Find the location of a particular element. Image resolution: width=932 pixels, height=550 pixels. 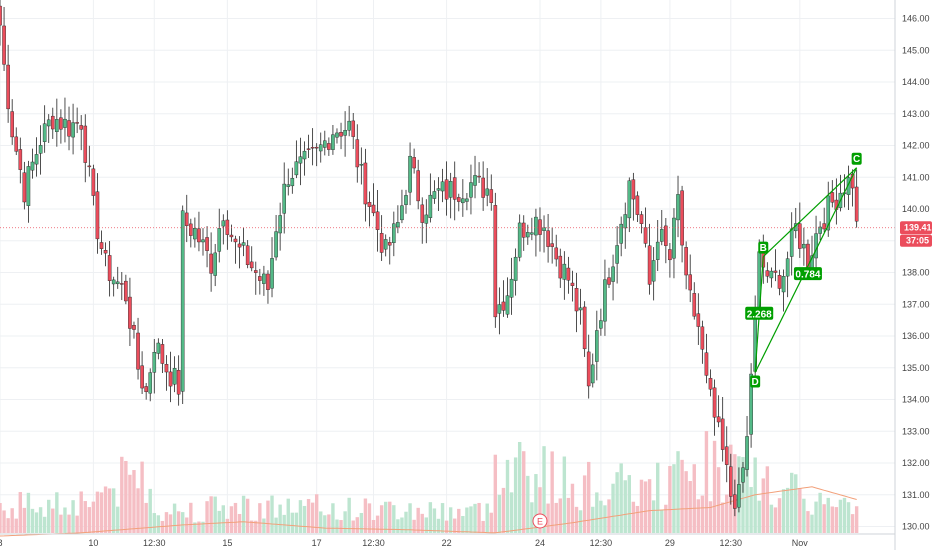

earnings-marker: E is located at coordinates (540, 521).